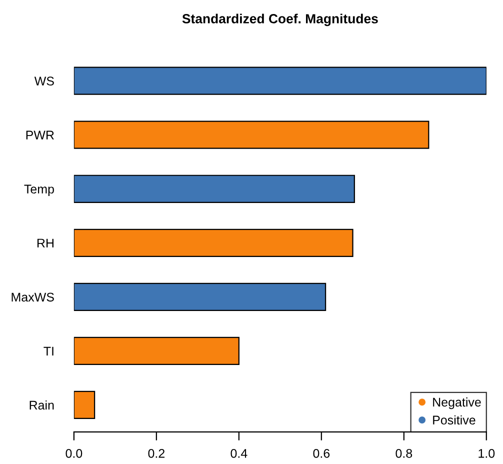 The height and width of the screenshot is (464, 503). Describe the element at coordinates (457, 403) in the screenshot. I see `legend-label: Negative` at that location.